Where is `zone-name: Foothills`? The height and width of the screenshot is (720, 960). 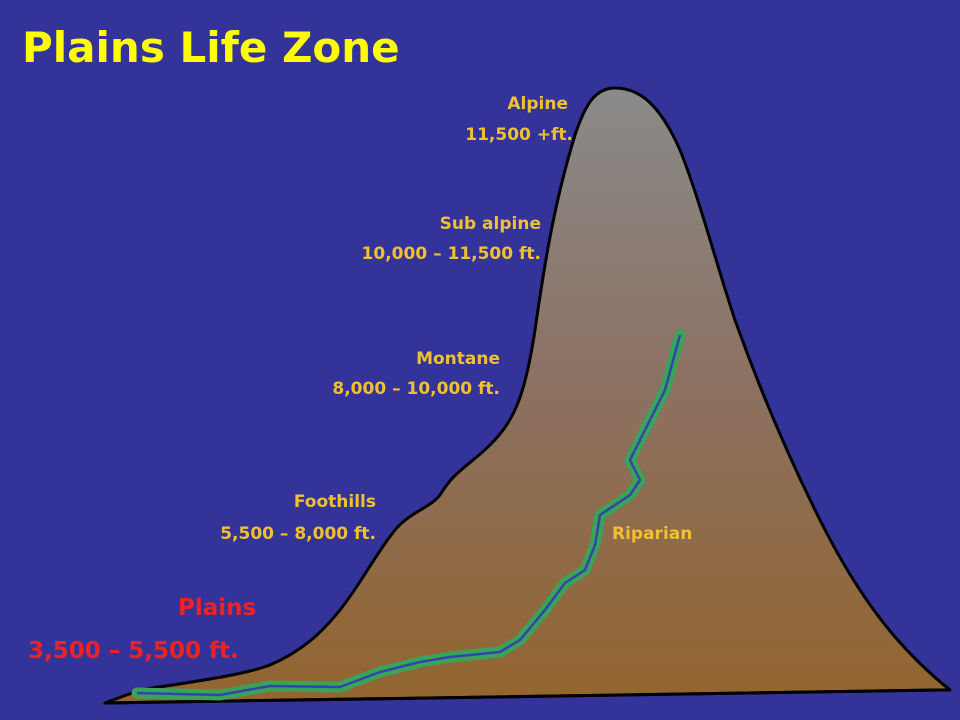 zone-name: Foothills is located at coordinates (335, 502).